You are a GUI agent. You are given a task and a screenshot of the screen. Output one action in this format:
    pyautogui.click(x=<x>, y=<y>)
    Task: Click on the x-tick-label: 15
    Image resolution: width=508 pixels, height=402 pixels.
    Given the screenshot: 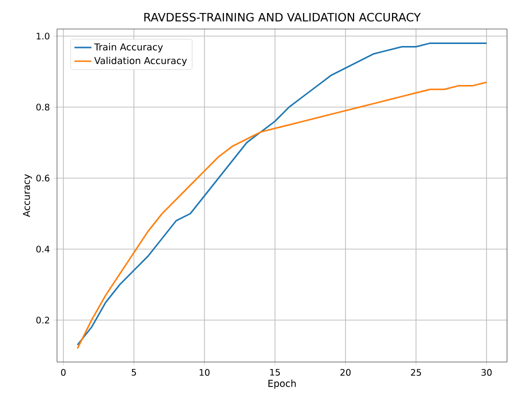 What is the action you would take?
    pyautogui.click(x=275, y=372)
    